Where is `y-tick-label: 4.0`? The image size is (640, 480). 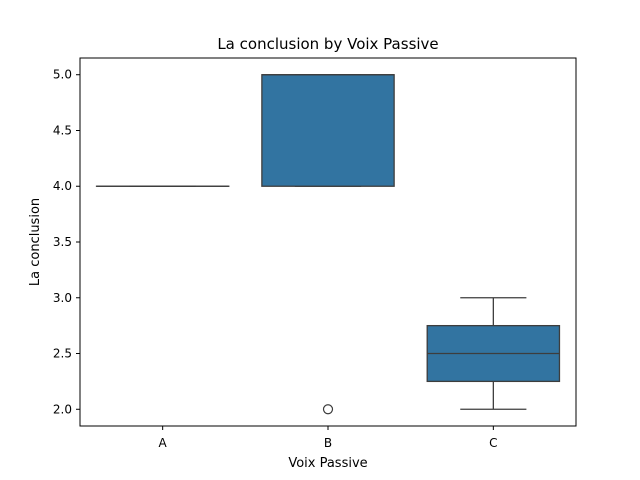 y-tick-label: 4.0 is located at coordinates (62, 186).